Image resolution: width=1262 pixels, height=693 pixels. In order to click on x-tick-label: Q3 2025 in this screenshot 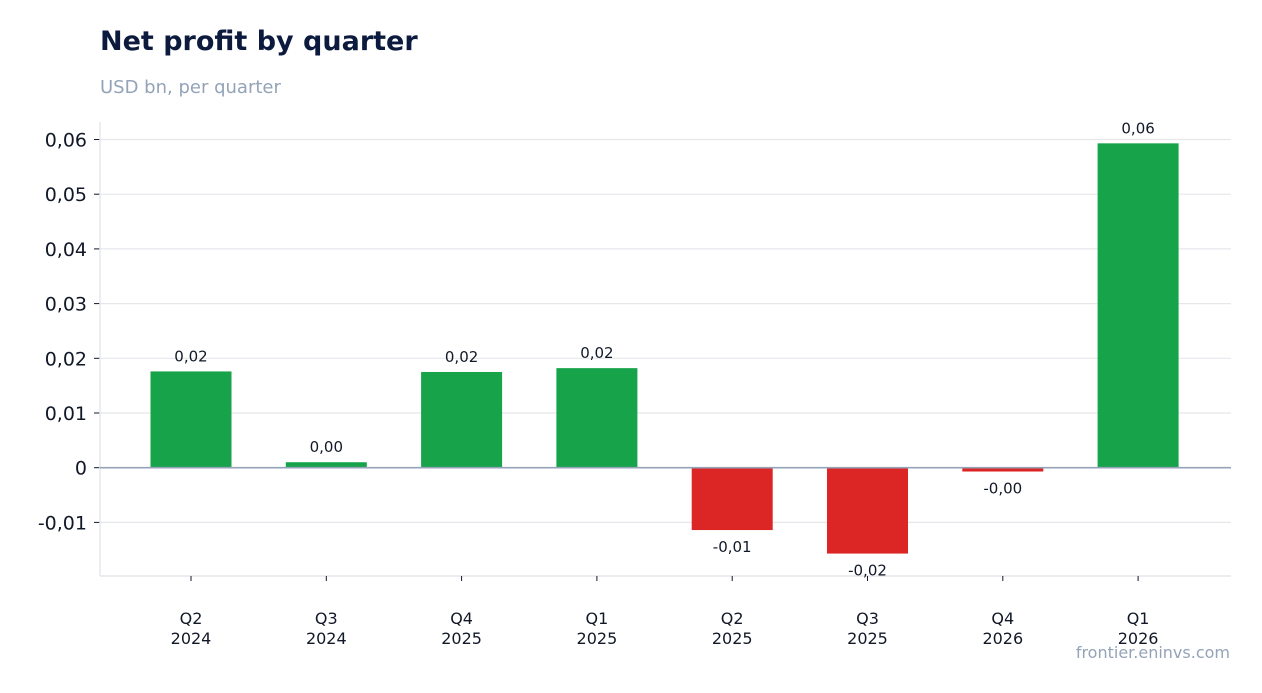, I will do `click(867, 628)`.